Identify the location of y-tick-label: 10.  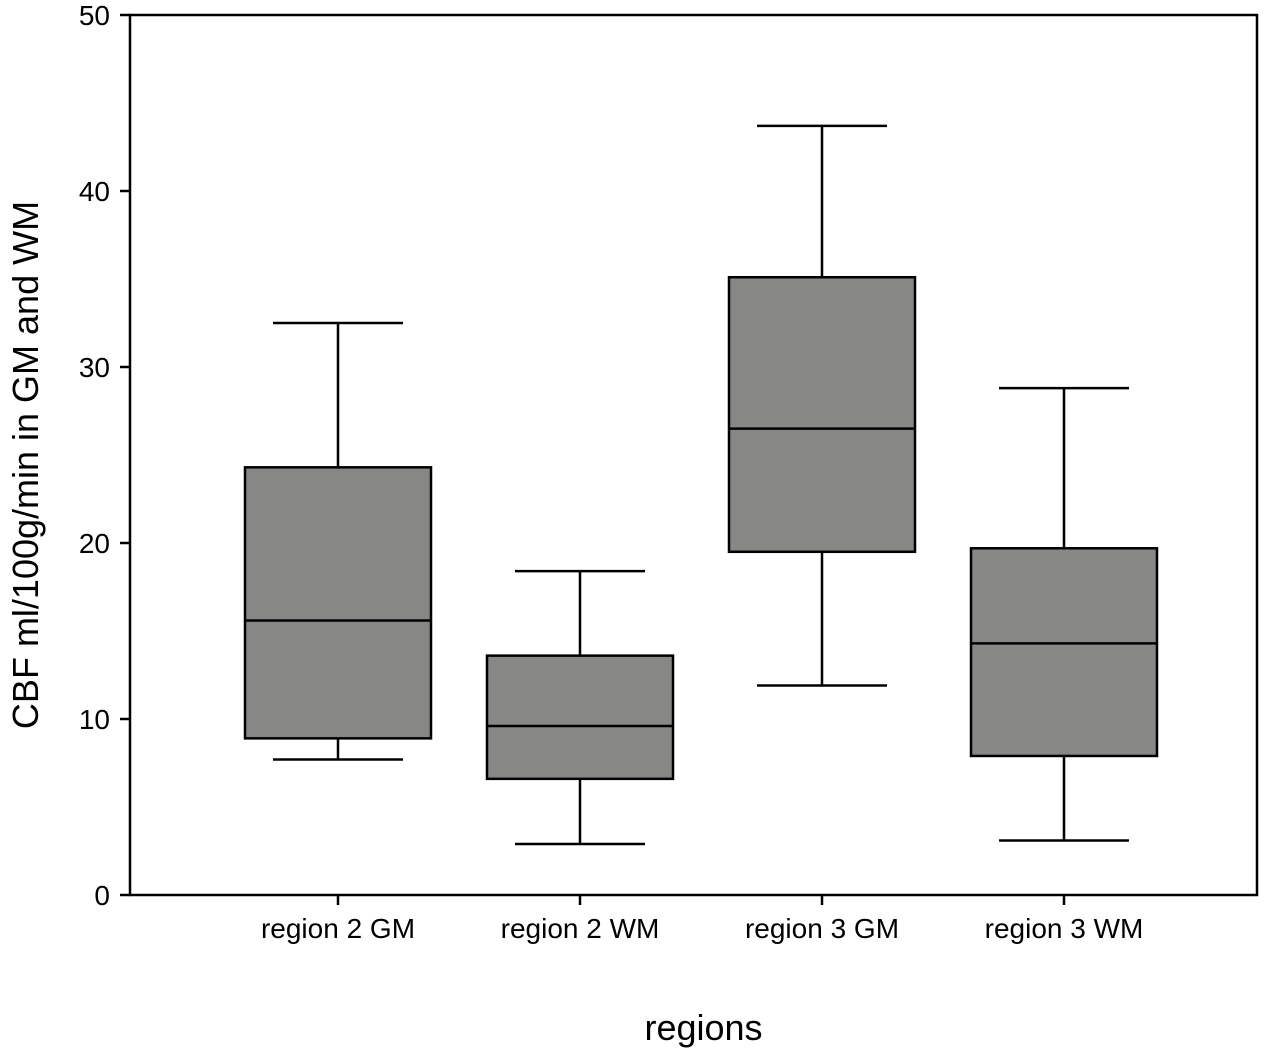
(94, 719).